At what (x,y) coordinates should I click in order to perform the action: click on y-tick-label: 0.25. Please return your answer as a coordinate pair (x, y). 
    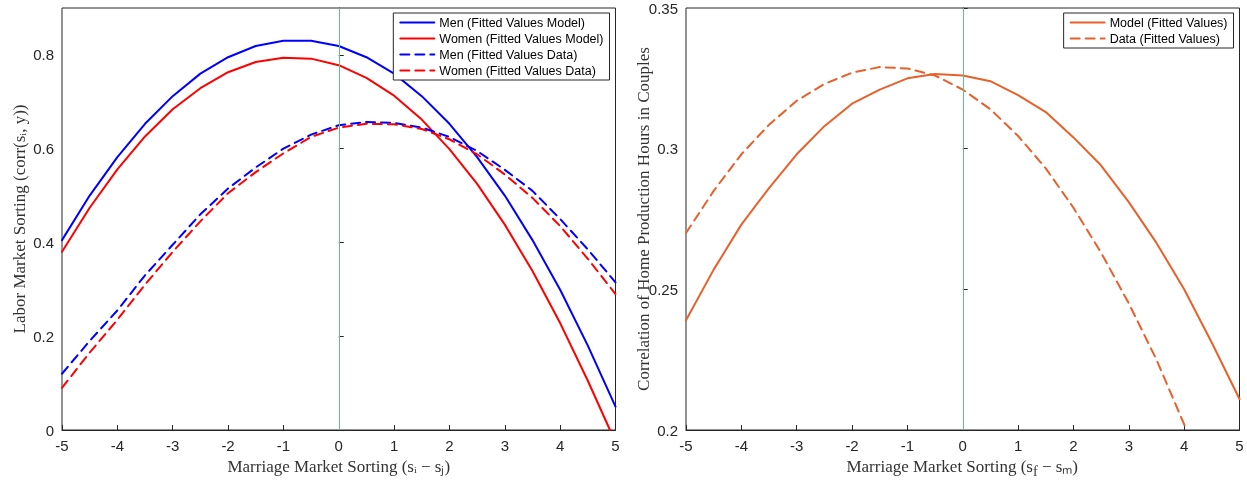
    Looking at the image, I should click on (663, 289).